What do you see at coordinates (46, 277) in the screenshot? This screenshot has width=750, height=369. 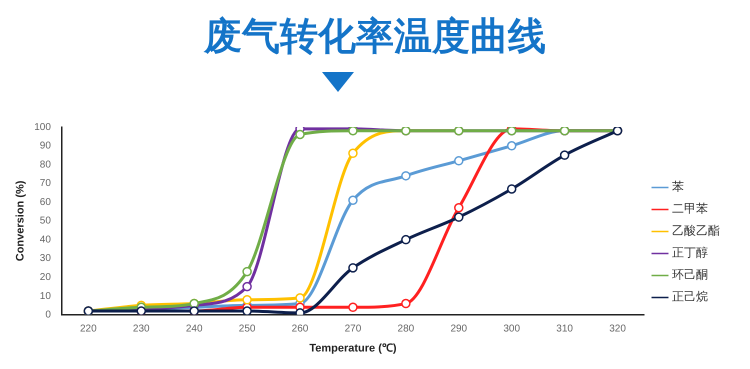 I see `y-tick-label: 20` at bounding box center [46, 277].